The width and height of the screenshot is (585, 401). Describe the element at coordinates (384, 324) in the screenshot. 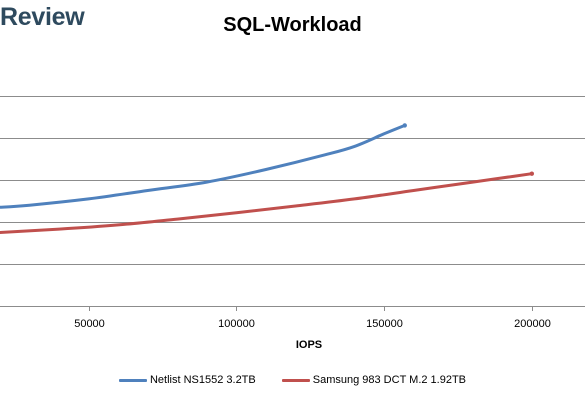

I see `x-tick-label-150000: 150000` at that location.